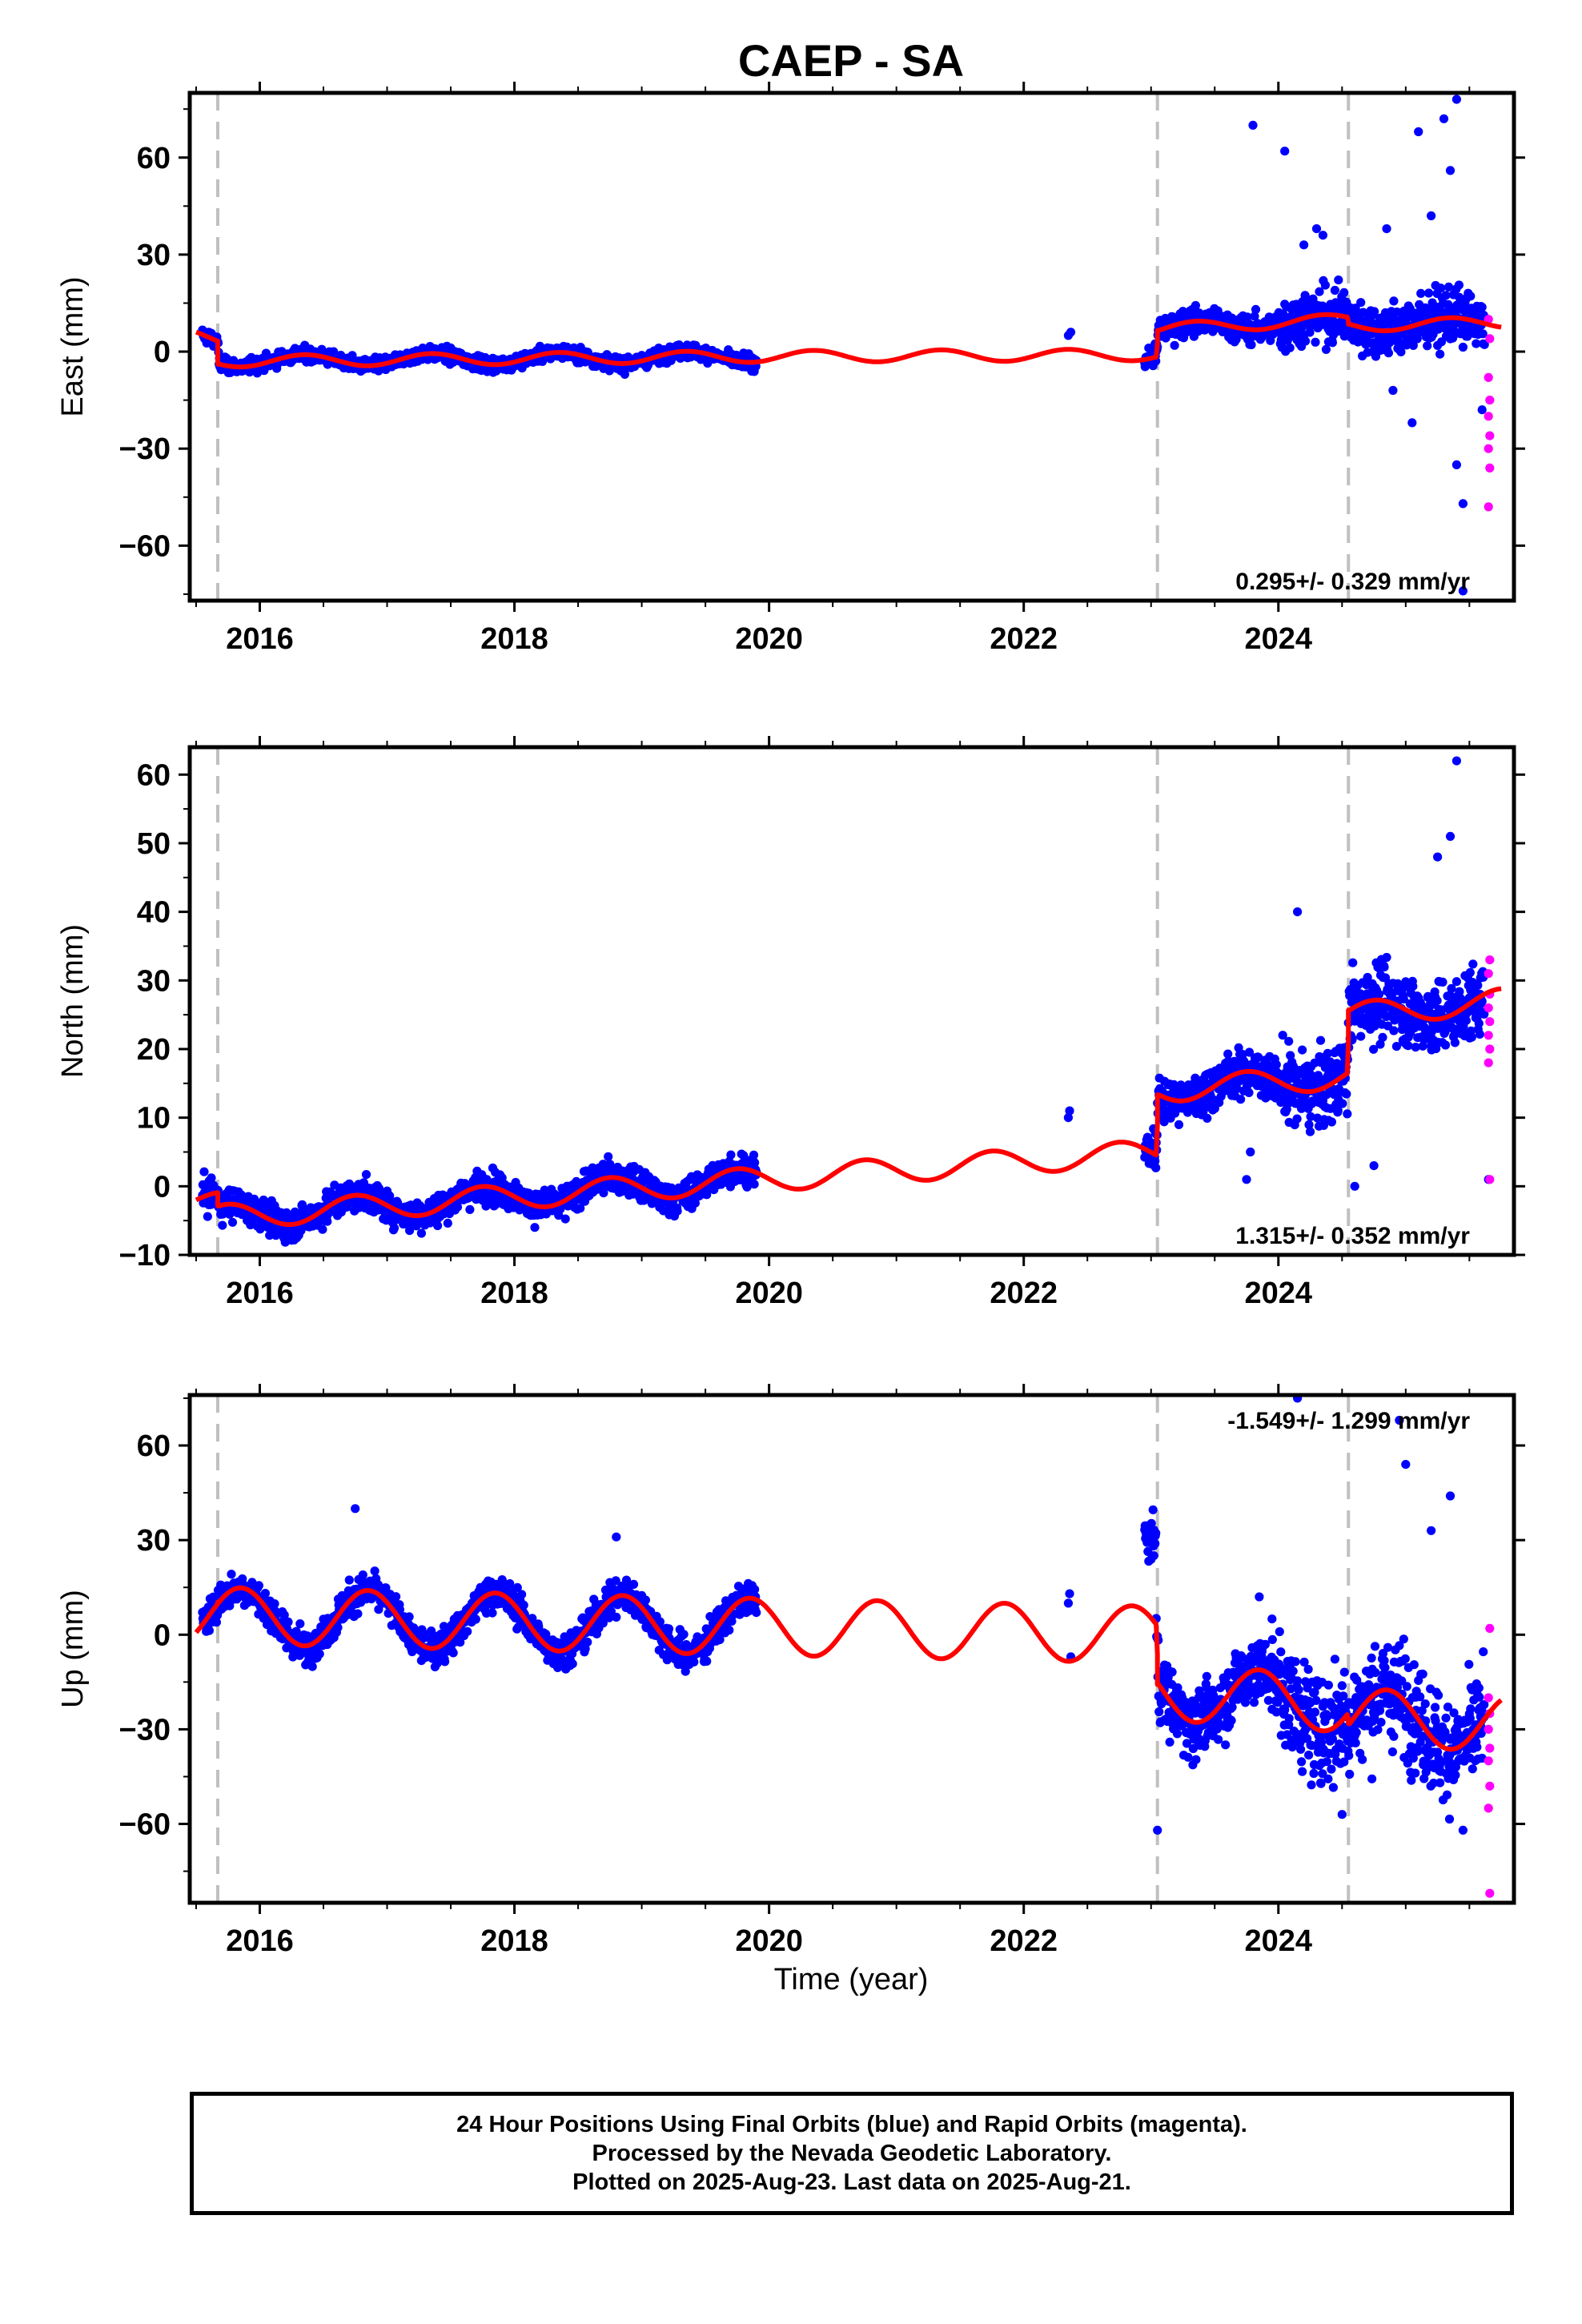 The height and width of the screenshot is (2324, 1582). What do you see at coordinates (514, 1294) in the screenshot?
I see `x-tick-label: 2018` at bounding box center [514, 1294].